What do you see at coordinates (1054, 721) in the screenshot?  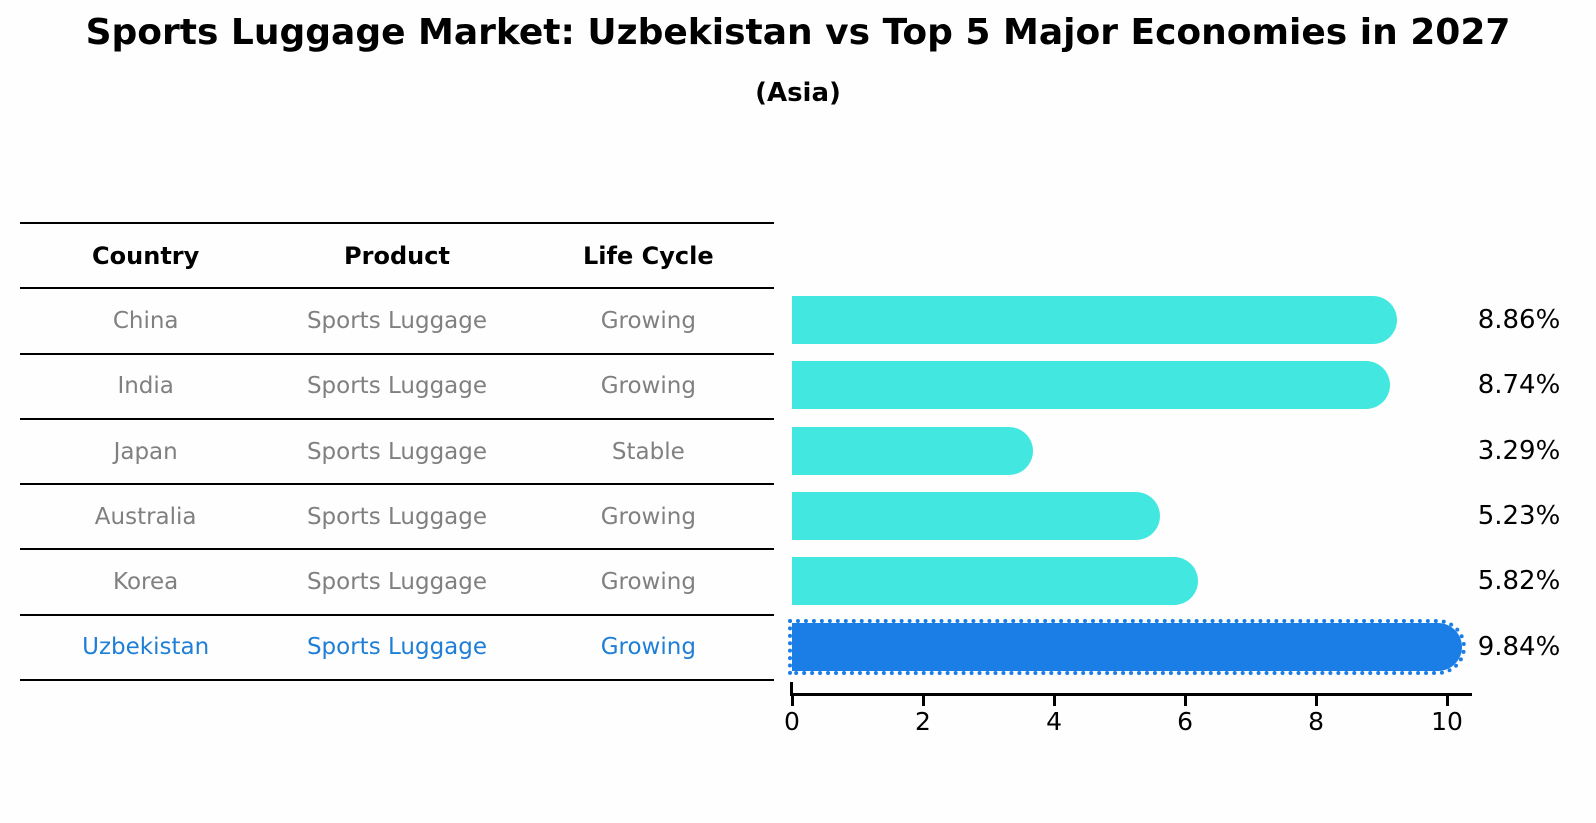 I see `x-tick-label: 4` at bounding box center [1054, 721].